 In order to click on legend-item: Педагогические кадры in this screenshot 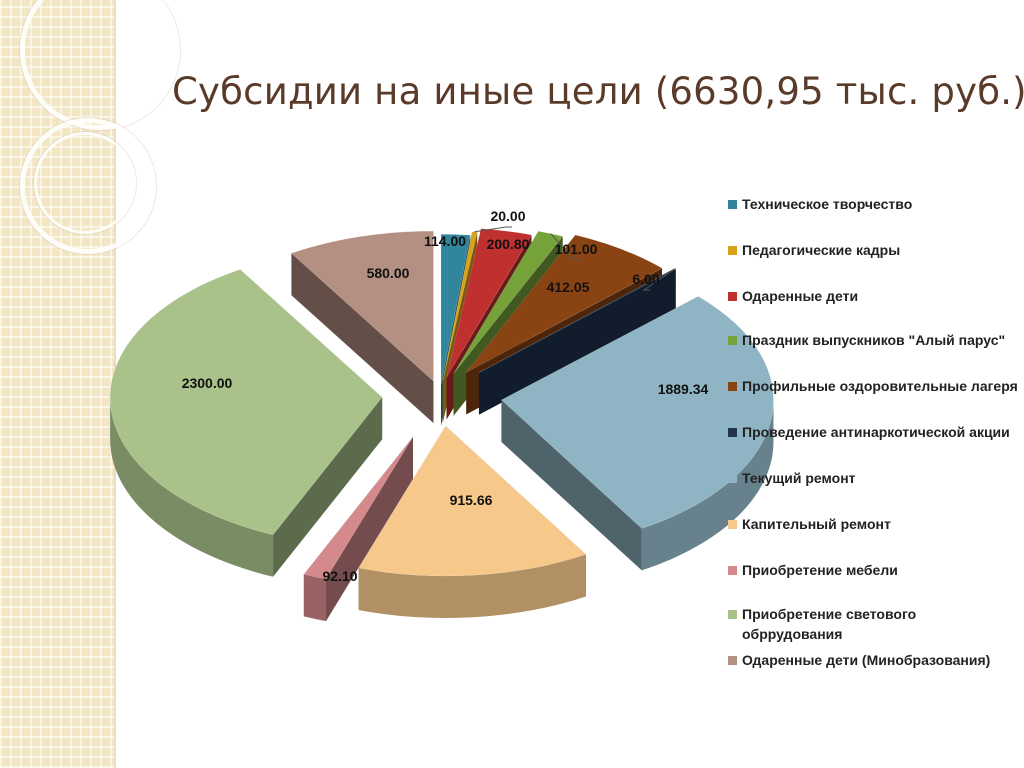, I will do `click(873, 250)`.